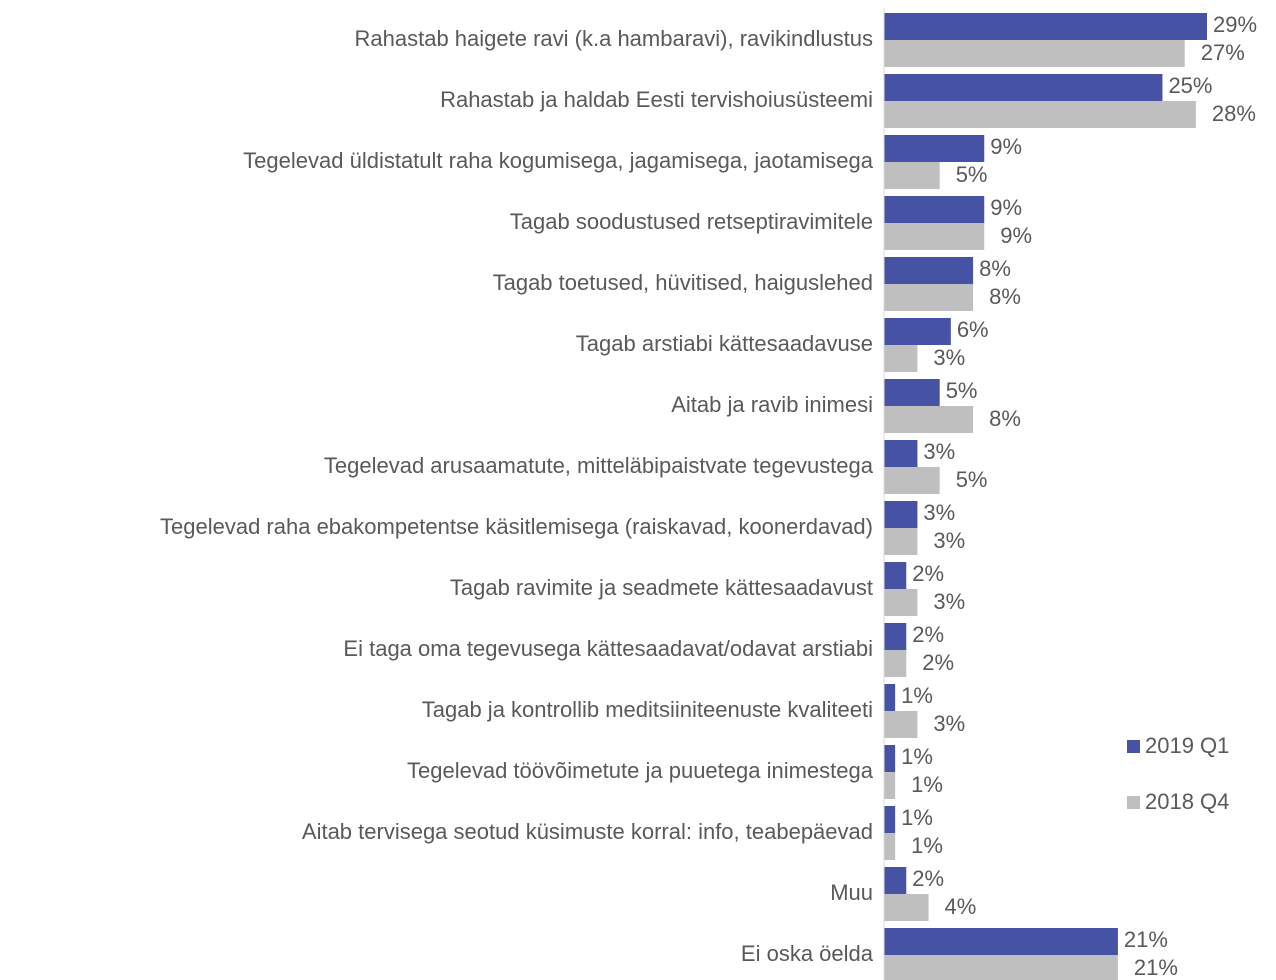 The height and width of the screenshot is (980, 1276). Describe the element at coordinates (724, 343) in the screenshot. I see `category-label: Tagab arstiabi kättesaadavuse` at that location.